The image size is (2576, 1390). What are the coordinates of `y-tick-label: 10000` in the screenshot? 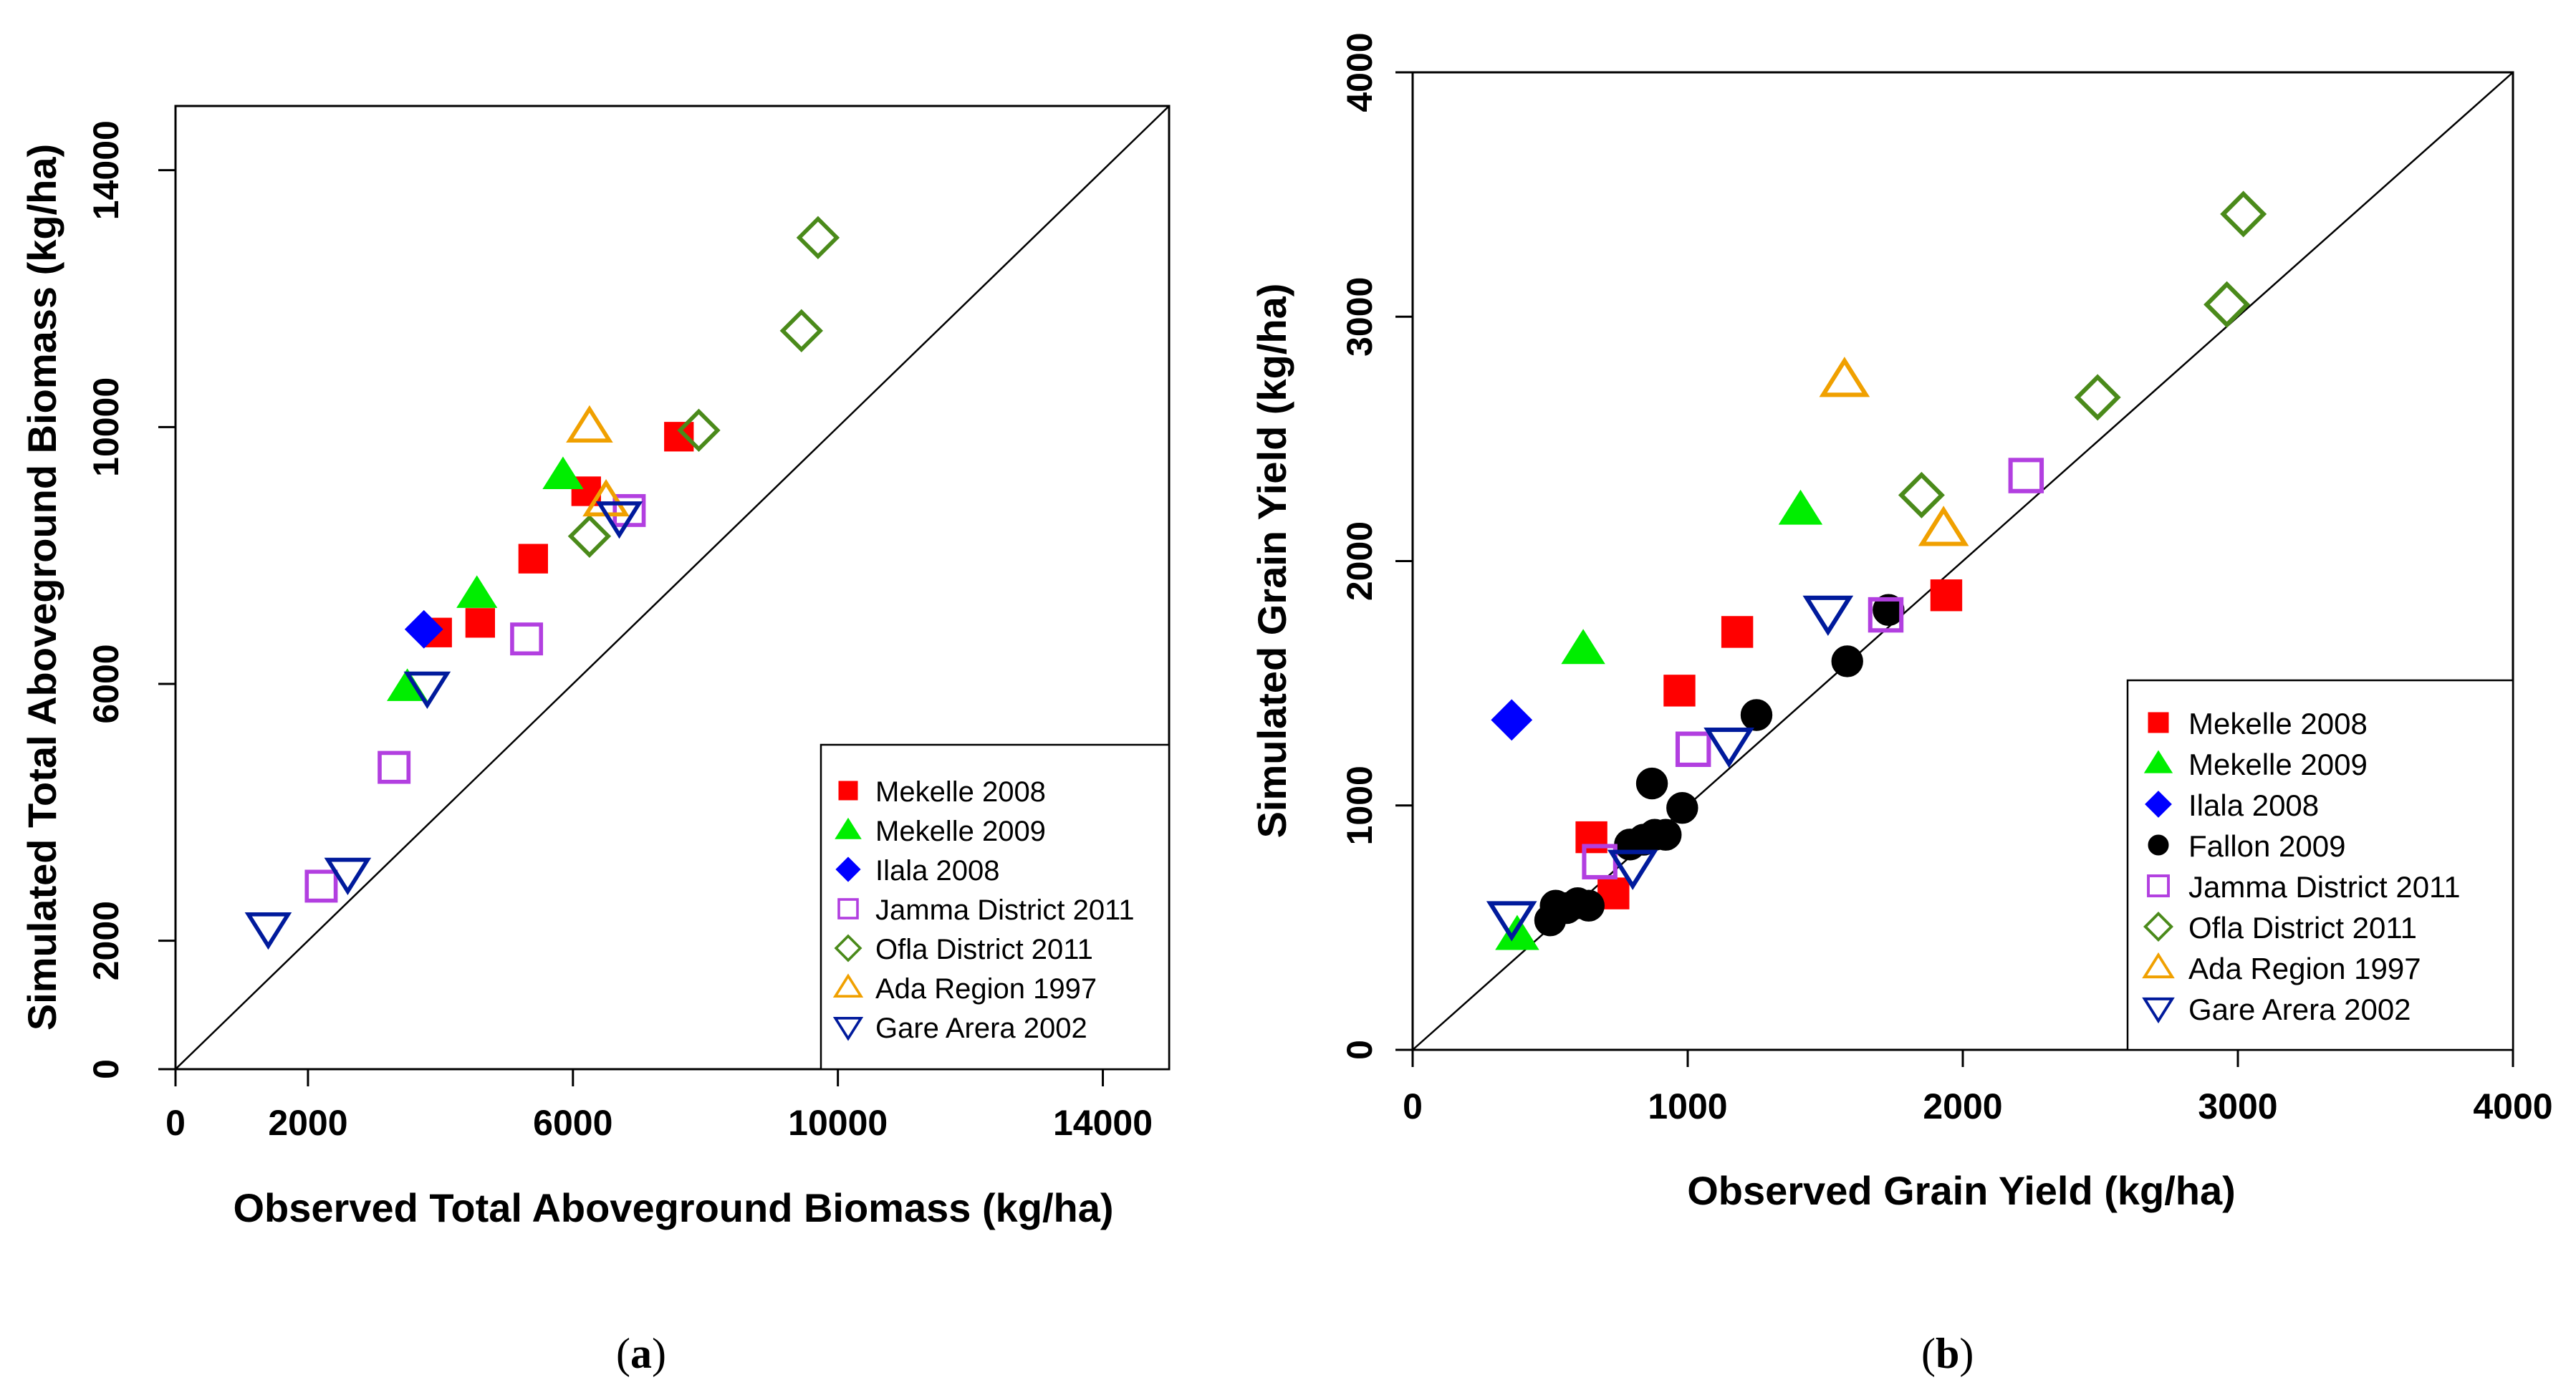 It's located at (106, 427).